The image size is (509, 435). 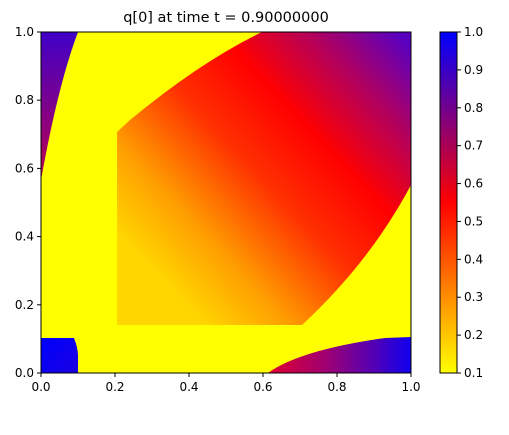 What do you see at coordinates (473, 184) in the screenshot?
I see `colorbar-tick-label: 0.6` at bounding box center [473, 184].